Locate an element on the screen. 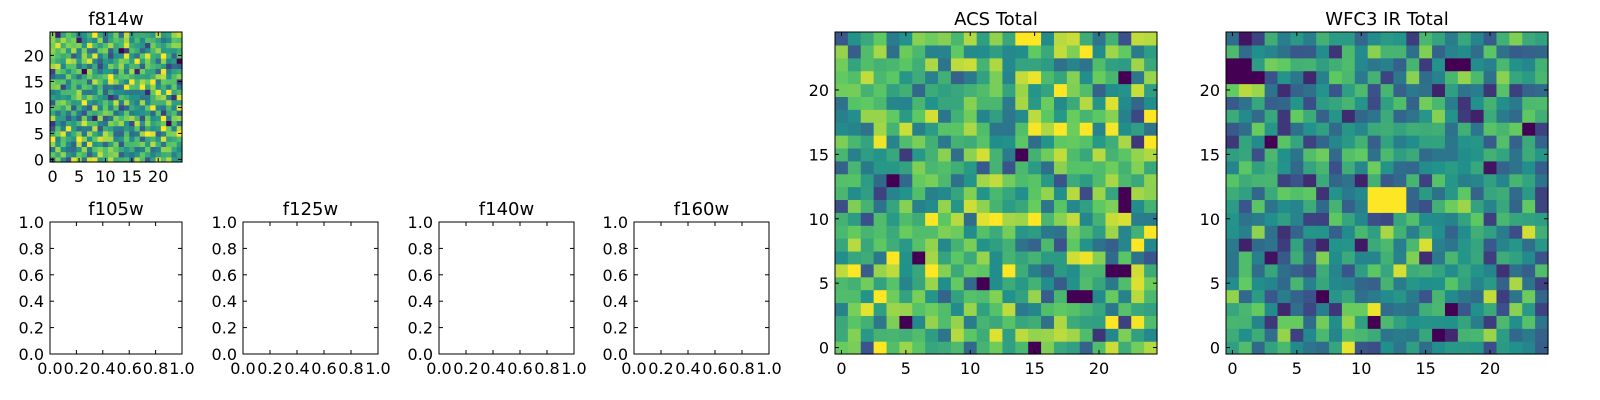  x-tick-label: 0.8 is located at coordinates (741, 368).